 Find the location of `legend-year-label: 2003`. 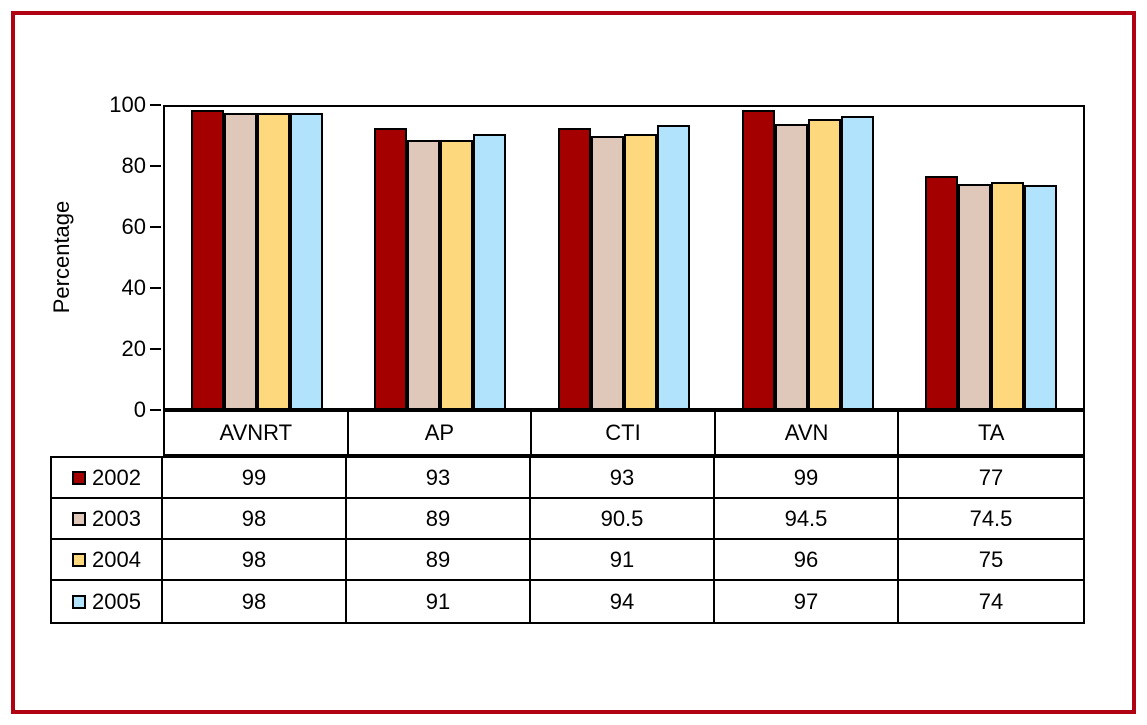

legend-year-label: 2003 is located at coordinates (116, 518).